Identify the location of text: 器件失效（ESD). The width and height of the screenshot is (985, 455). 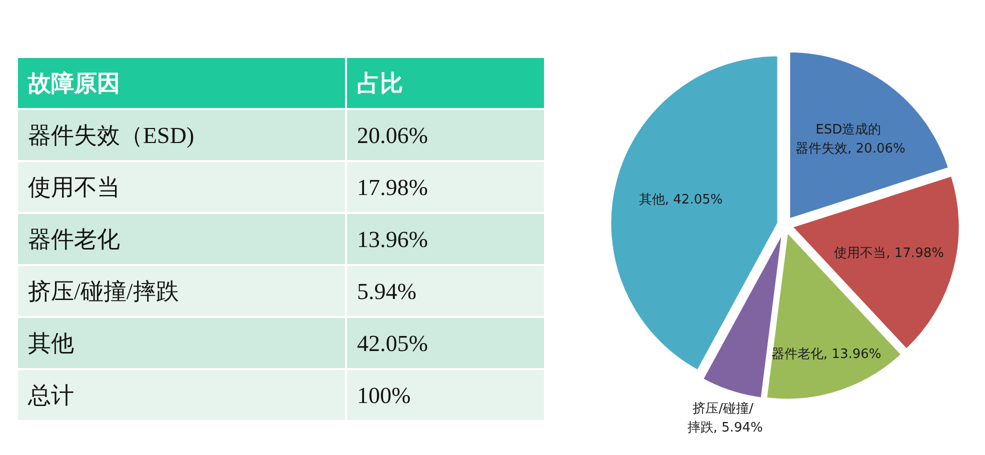
(111, 135).